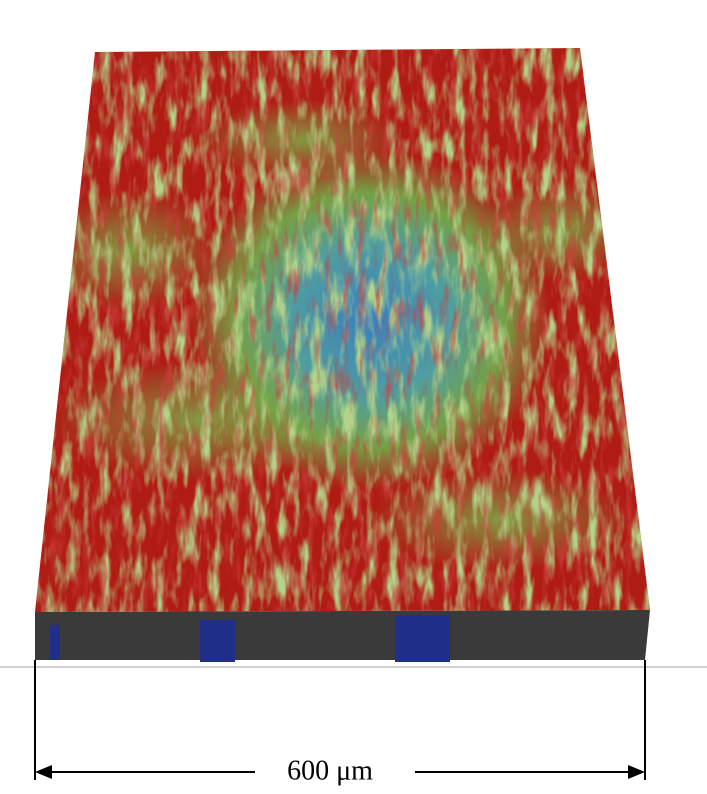  I want to click on base-dips, so click(250, 638).